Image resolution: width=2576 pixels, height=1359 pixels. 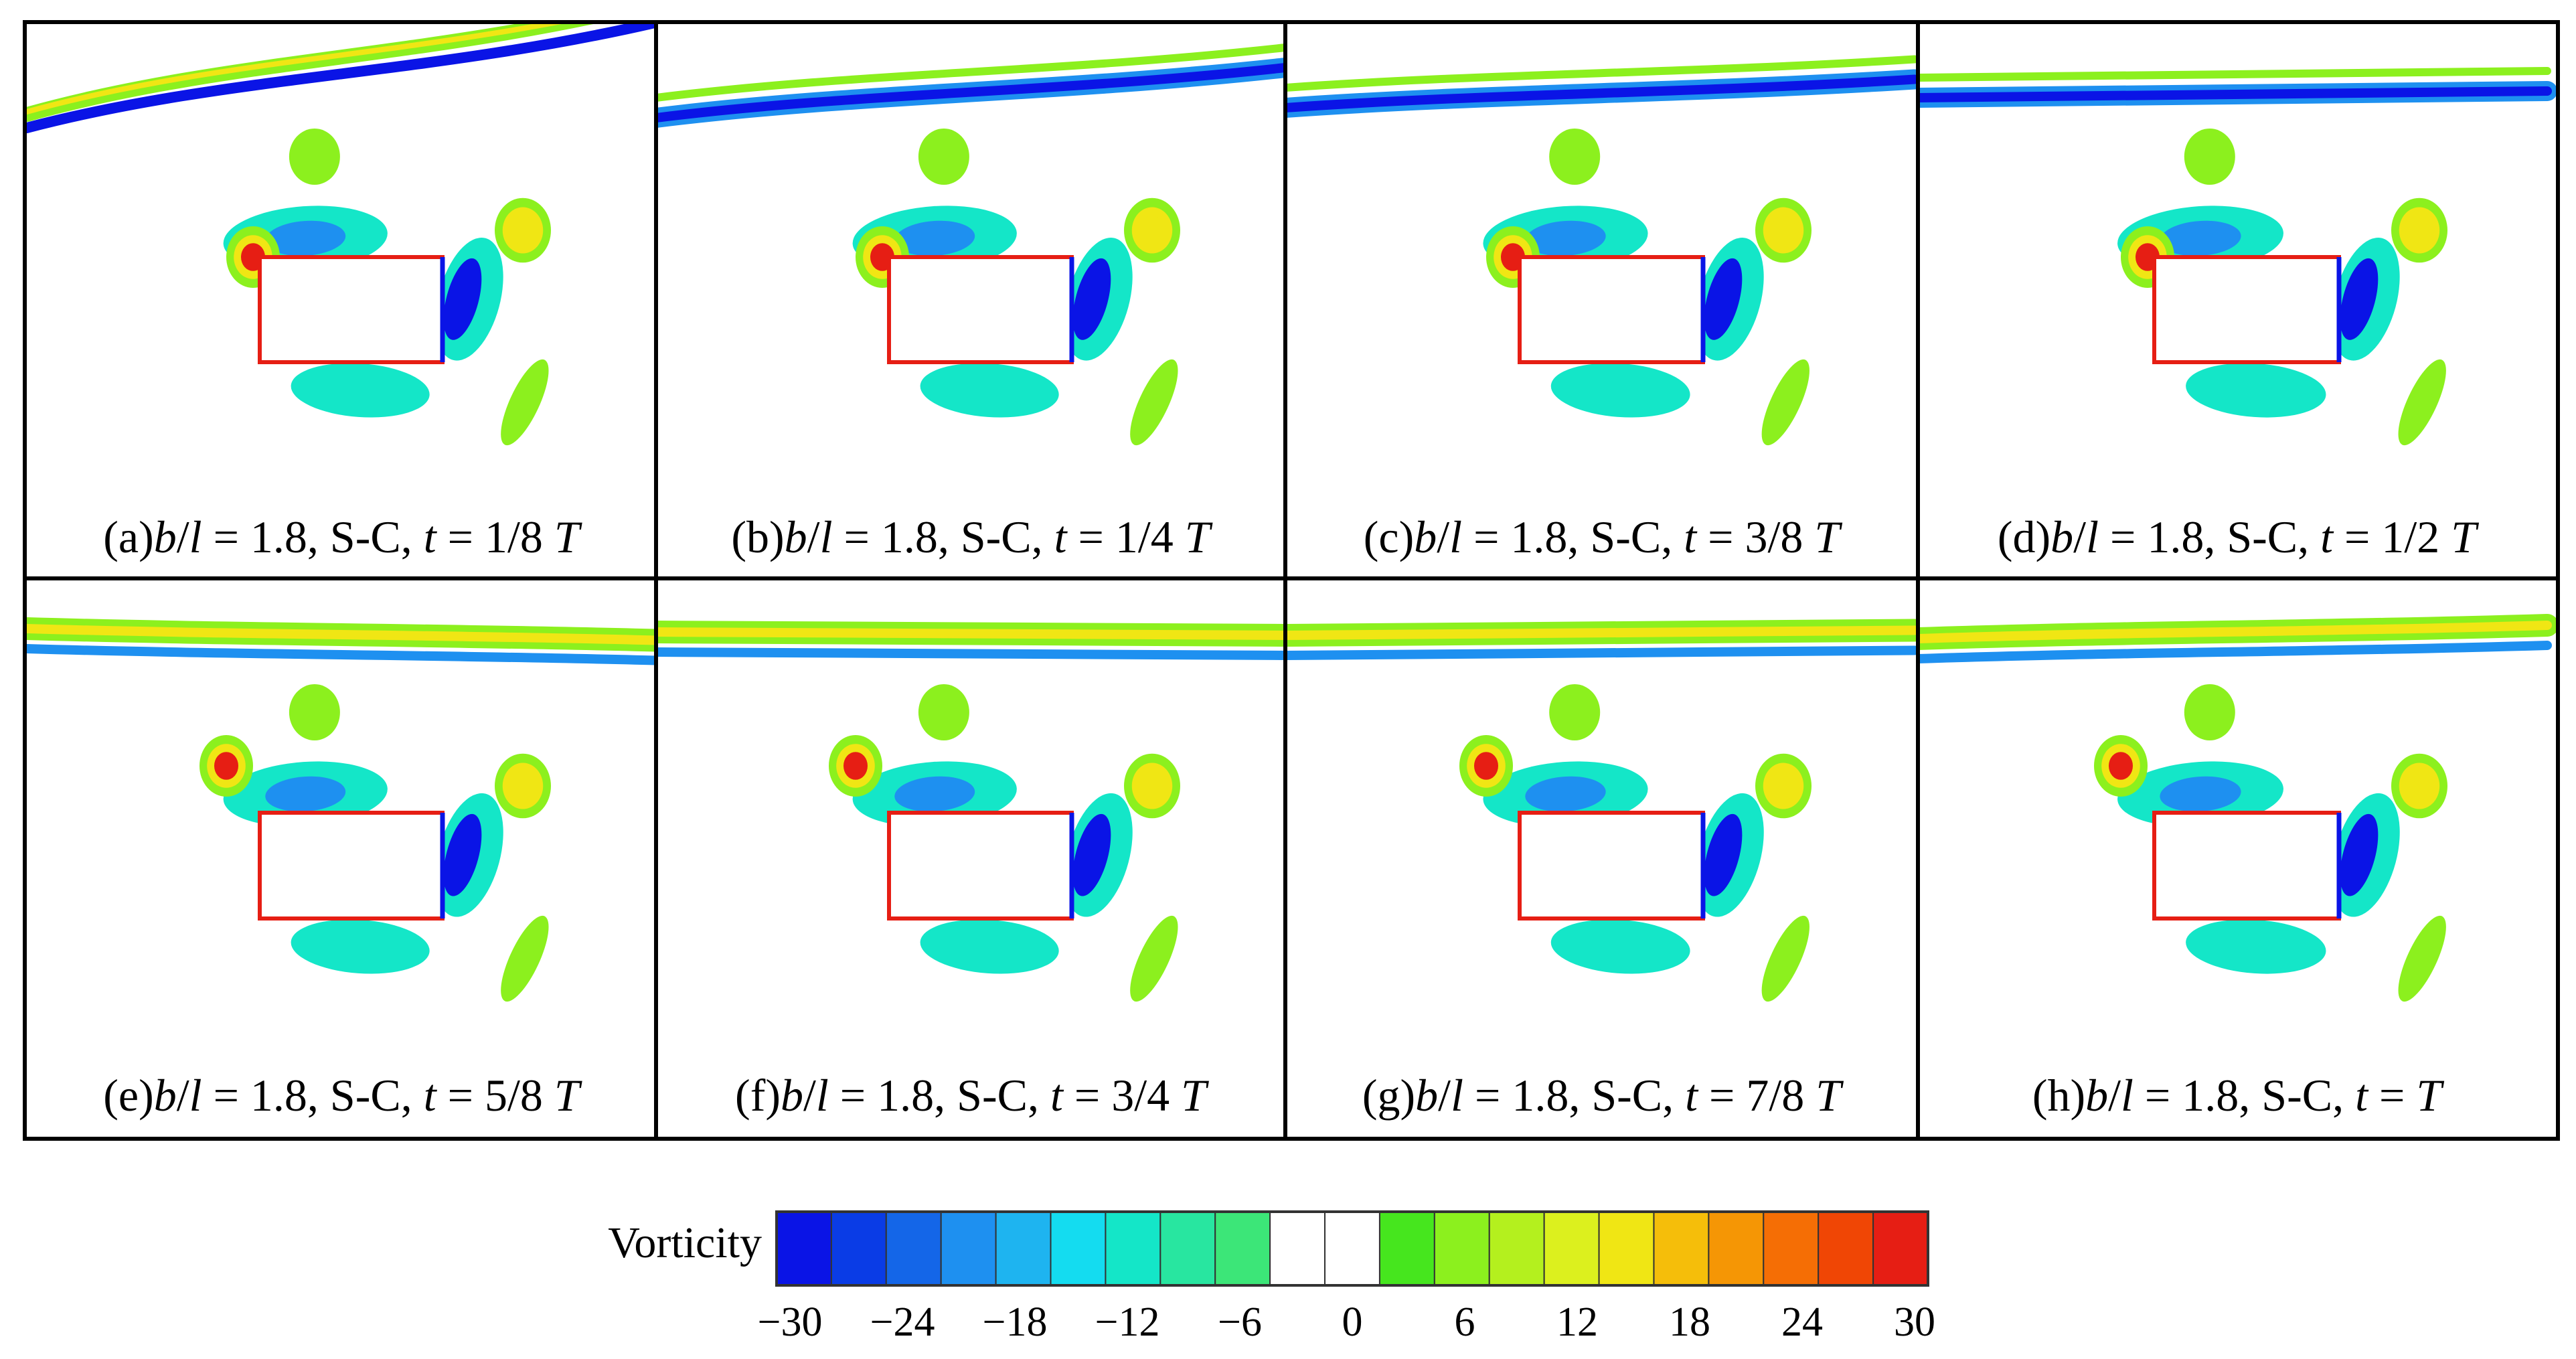 I want to click on panel-caption: (e)b/l = 1.8, S-C, t = 5/8 T, so click(x=342, y=1095).